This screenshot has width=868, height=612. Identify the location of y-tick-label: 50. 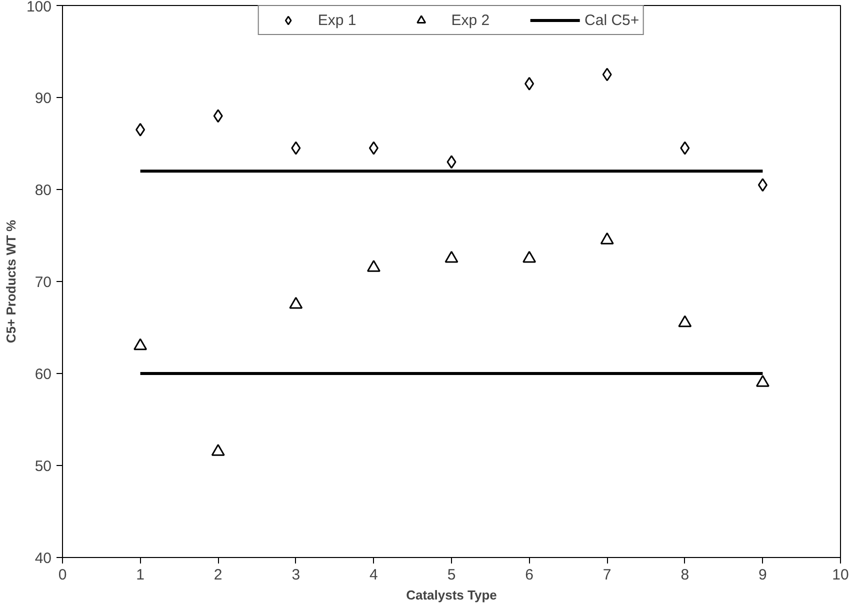
(43, 466).